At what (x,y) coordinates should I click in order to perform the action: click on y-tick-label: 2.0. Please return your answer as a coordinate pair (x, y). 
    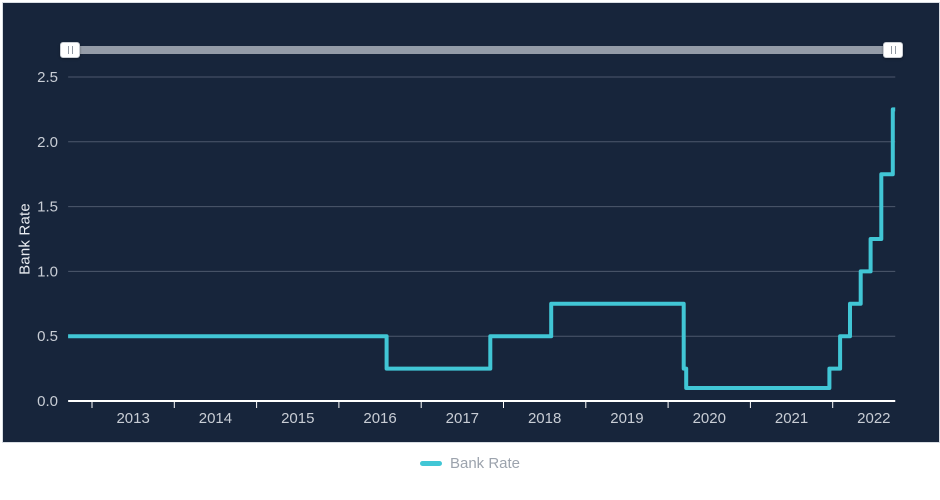
    Looking at the image, I should click on (47, 142).